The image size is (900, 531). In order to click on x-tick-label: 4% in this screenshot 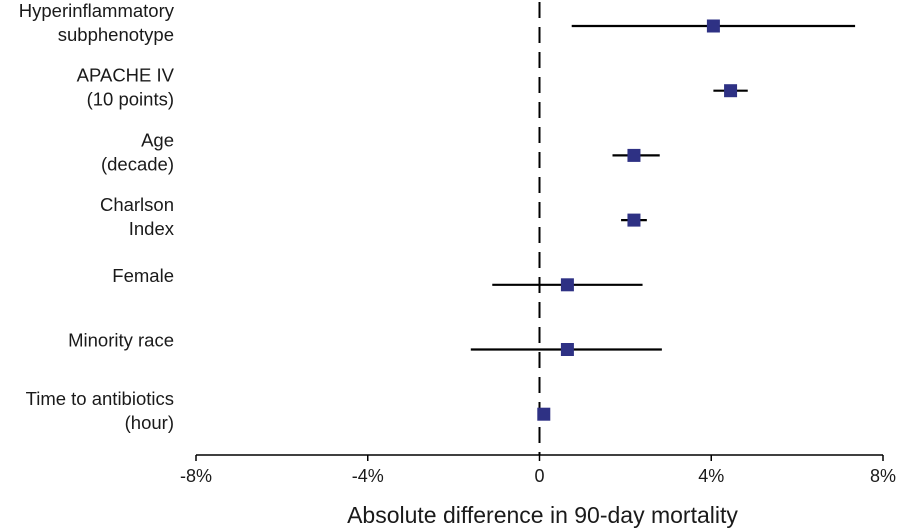, I will do `click(711, 476)`.